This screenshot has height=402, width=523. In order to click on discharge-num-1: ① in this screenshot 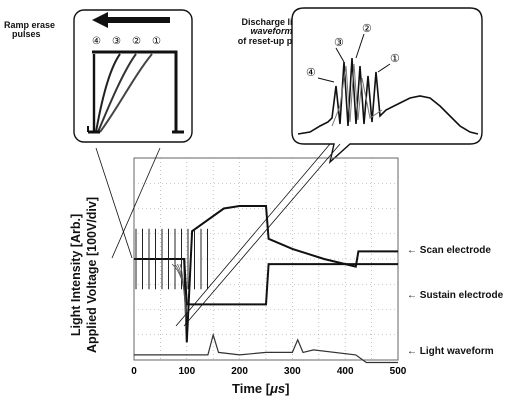, I will do `click(395, 59)`.